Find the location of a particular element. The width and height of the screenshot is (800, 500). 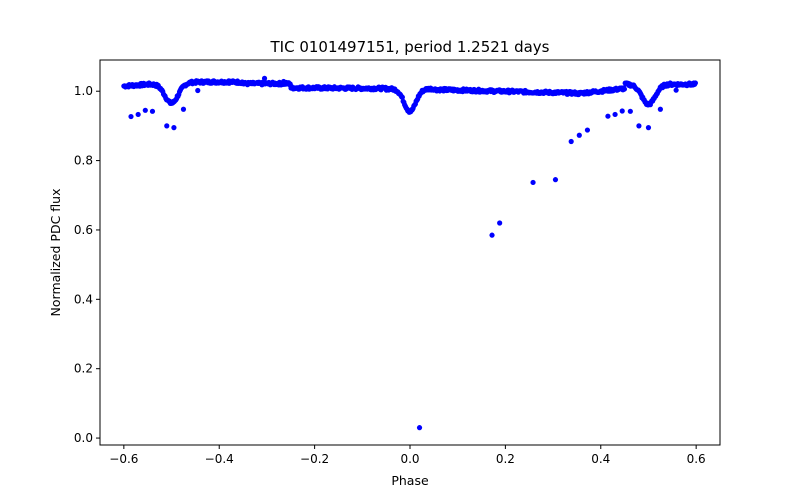

y-axis-label: Normalized PDC flux is located at coordinates (55, 253).